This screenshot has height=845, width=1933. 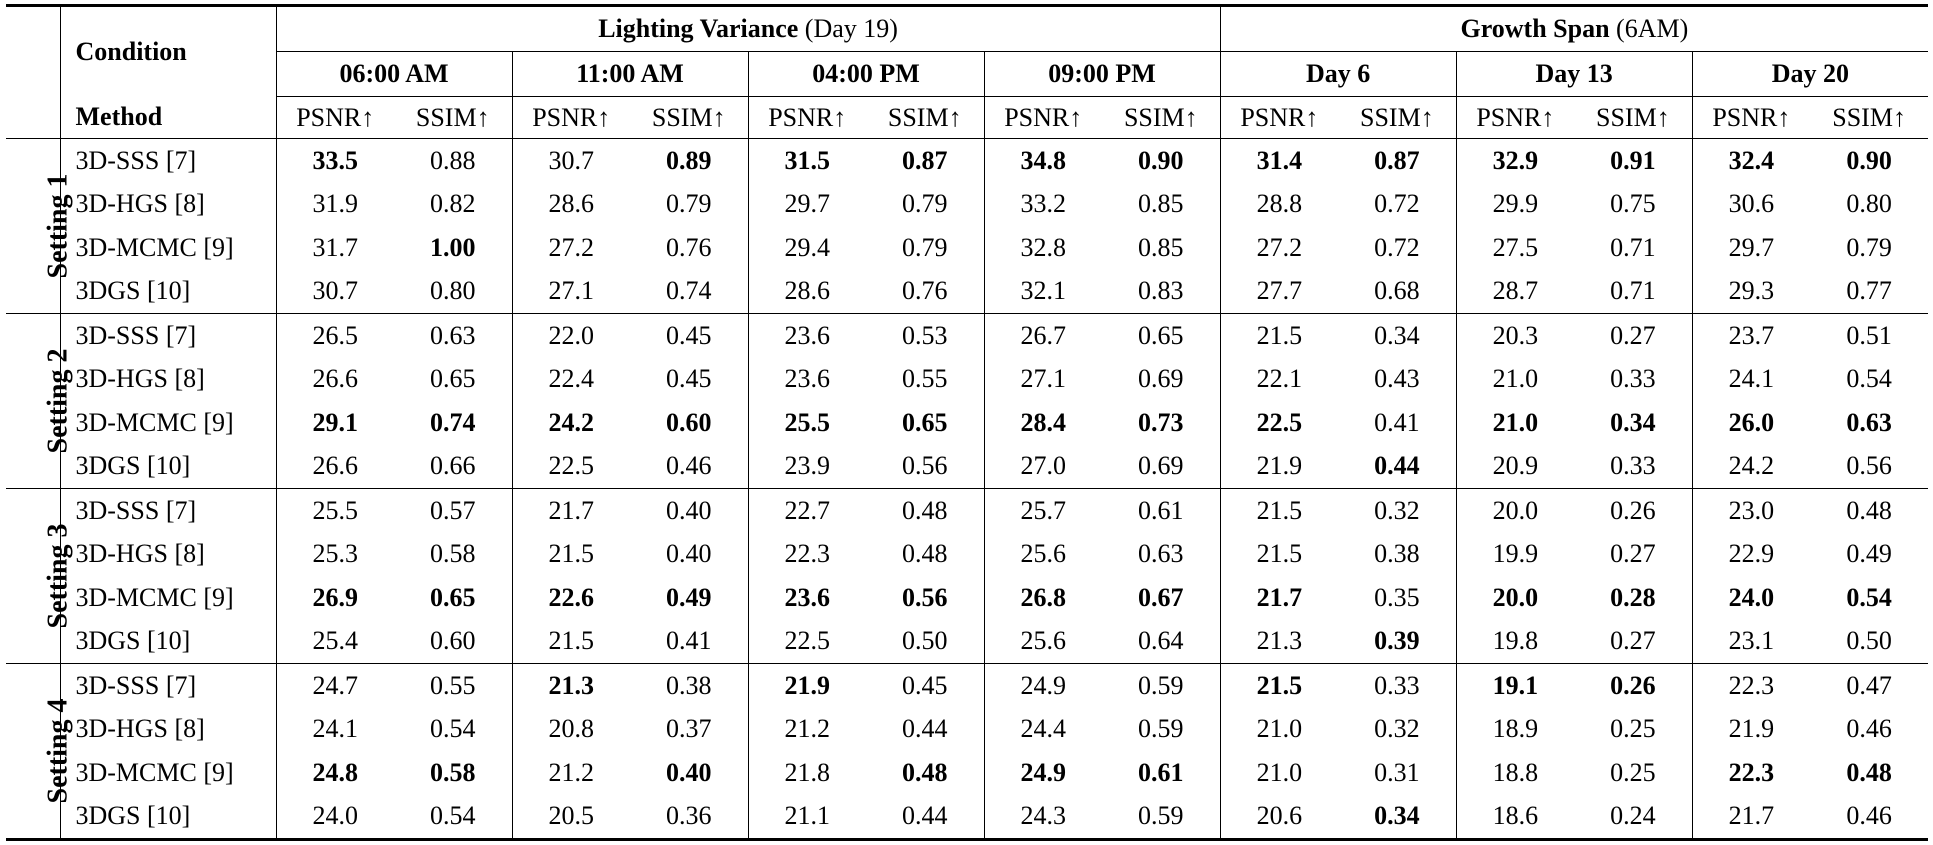 I want to click on value-cell: 0.44, so click(x=1397, y=466).